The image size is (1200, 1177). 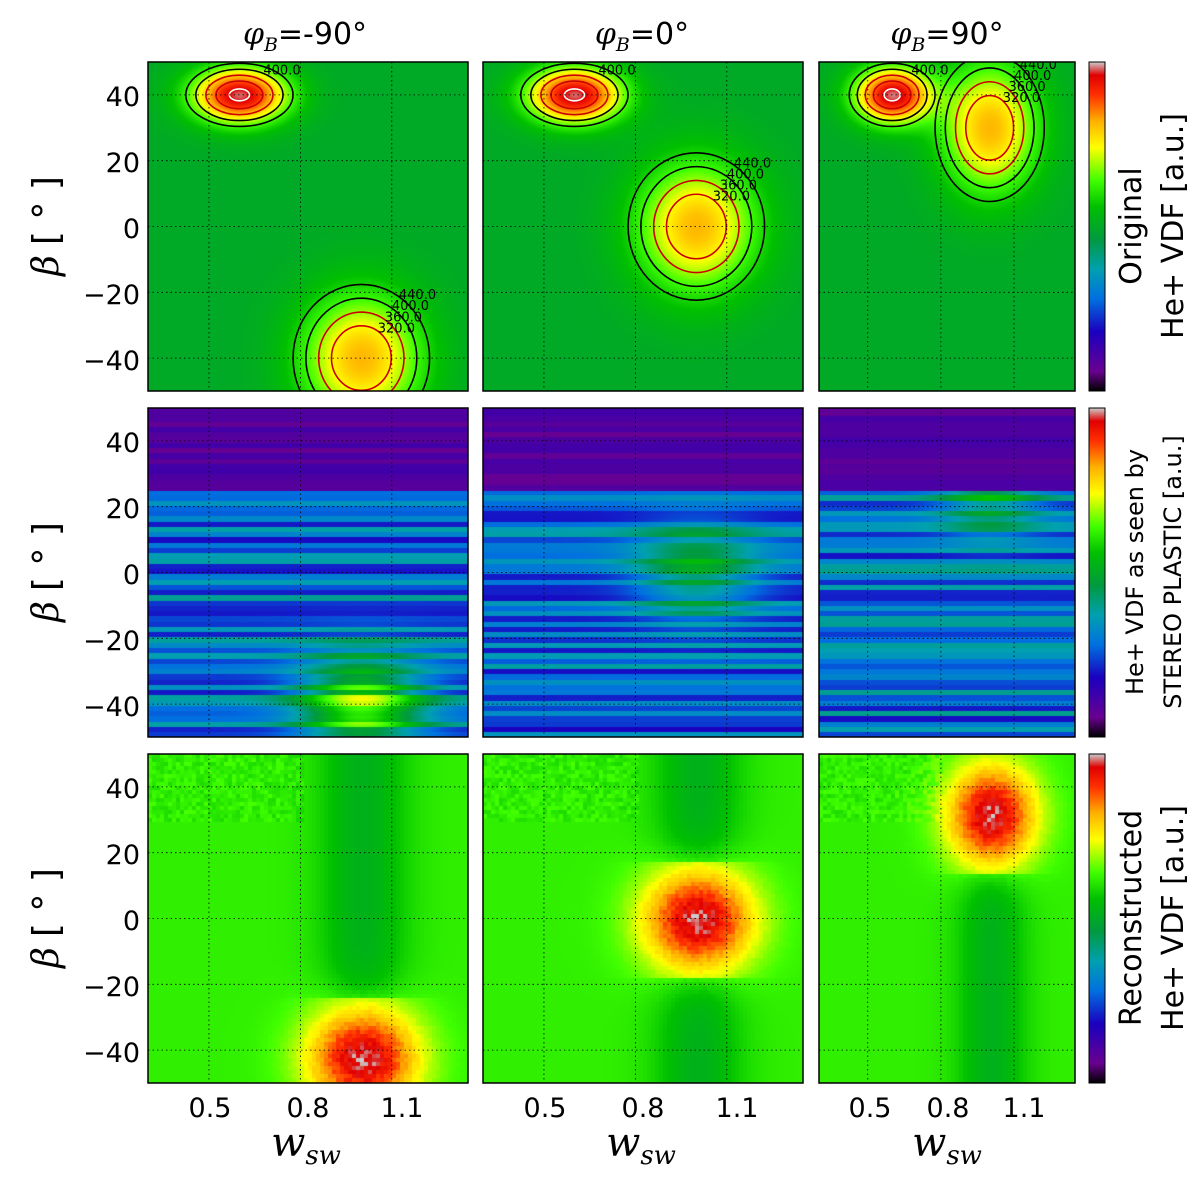 What do you see at coordinates (642, 36) in the screenshot?
I see `column-title: φB=0°` at bounding box center [642, 36].